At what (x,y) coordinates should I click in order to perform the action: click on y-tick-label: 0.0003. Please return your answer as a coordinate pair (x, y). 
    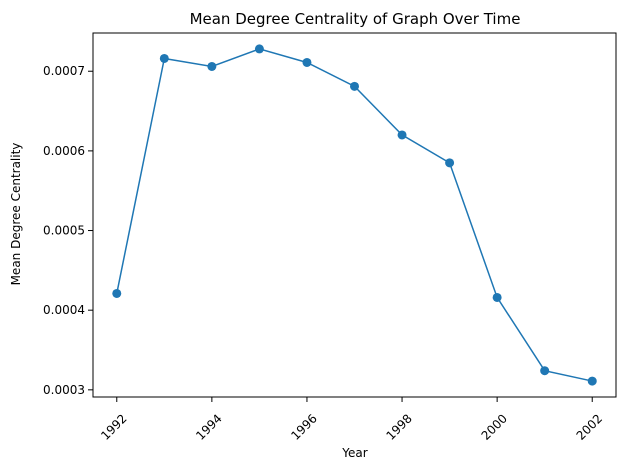
    Looking at the image, I should click on (64, 390).